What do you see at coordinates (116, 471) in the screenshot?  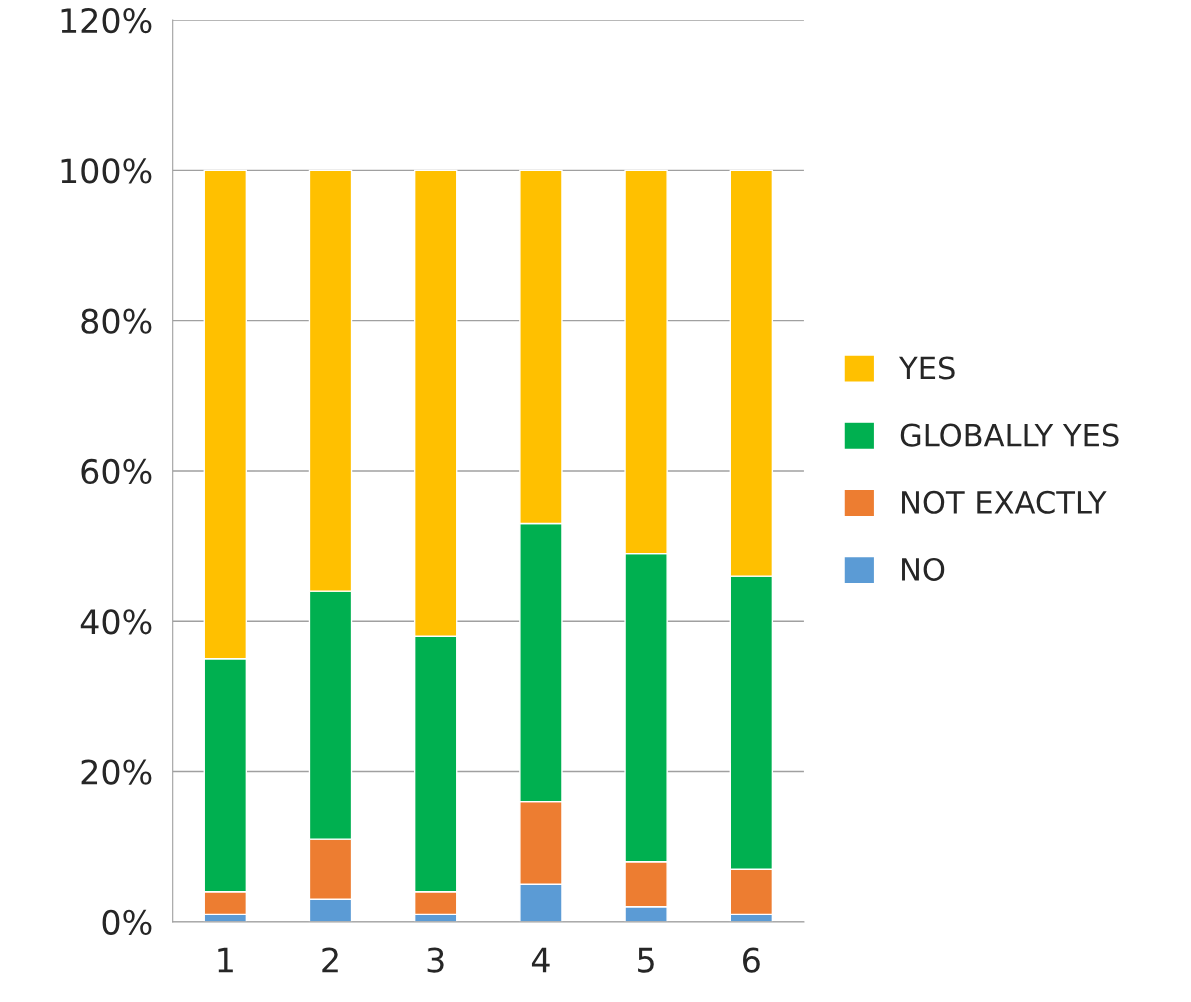 I see `y-tick-label: 60%` at bounding box center [116, 471].